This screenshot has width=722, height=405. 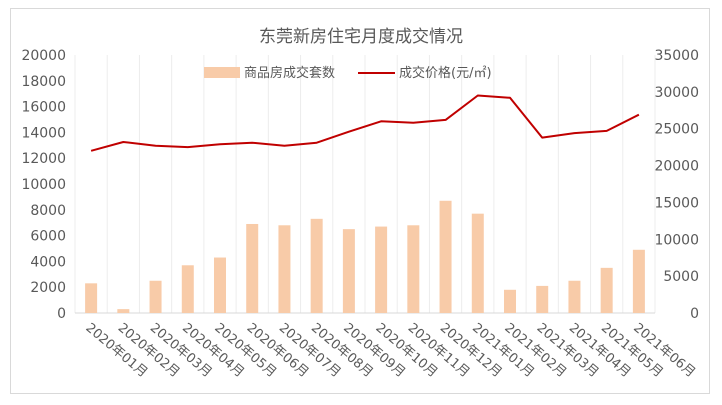 What do you see at coordinates (676, 167) in the screenshot?
I see `right-tick-label: 20000` at bounding box center [676, 167].